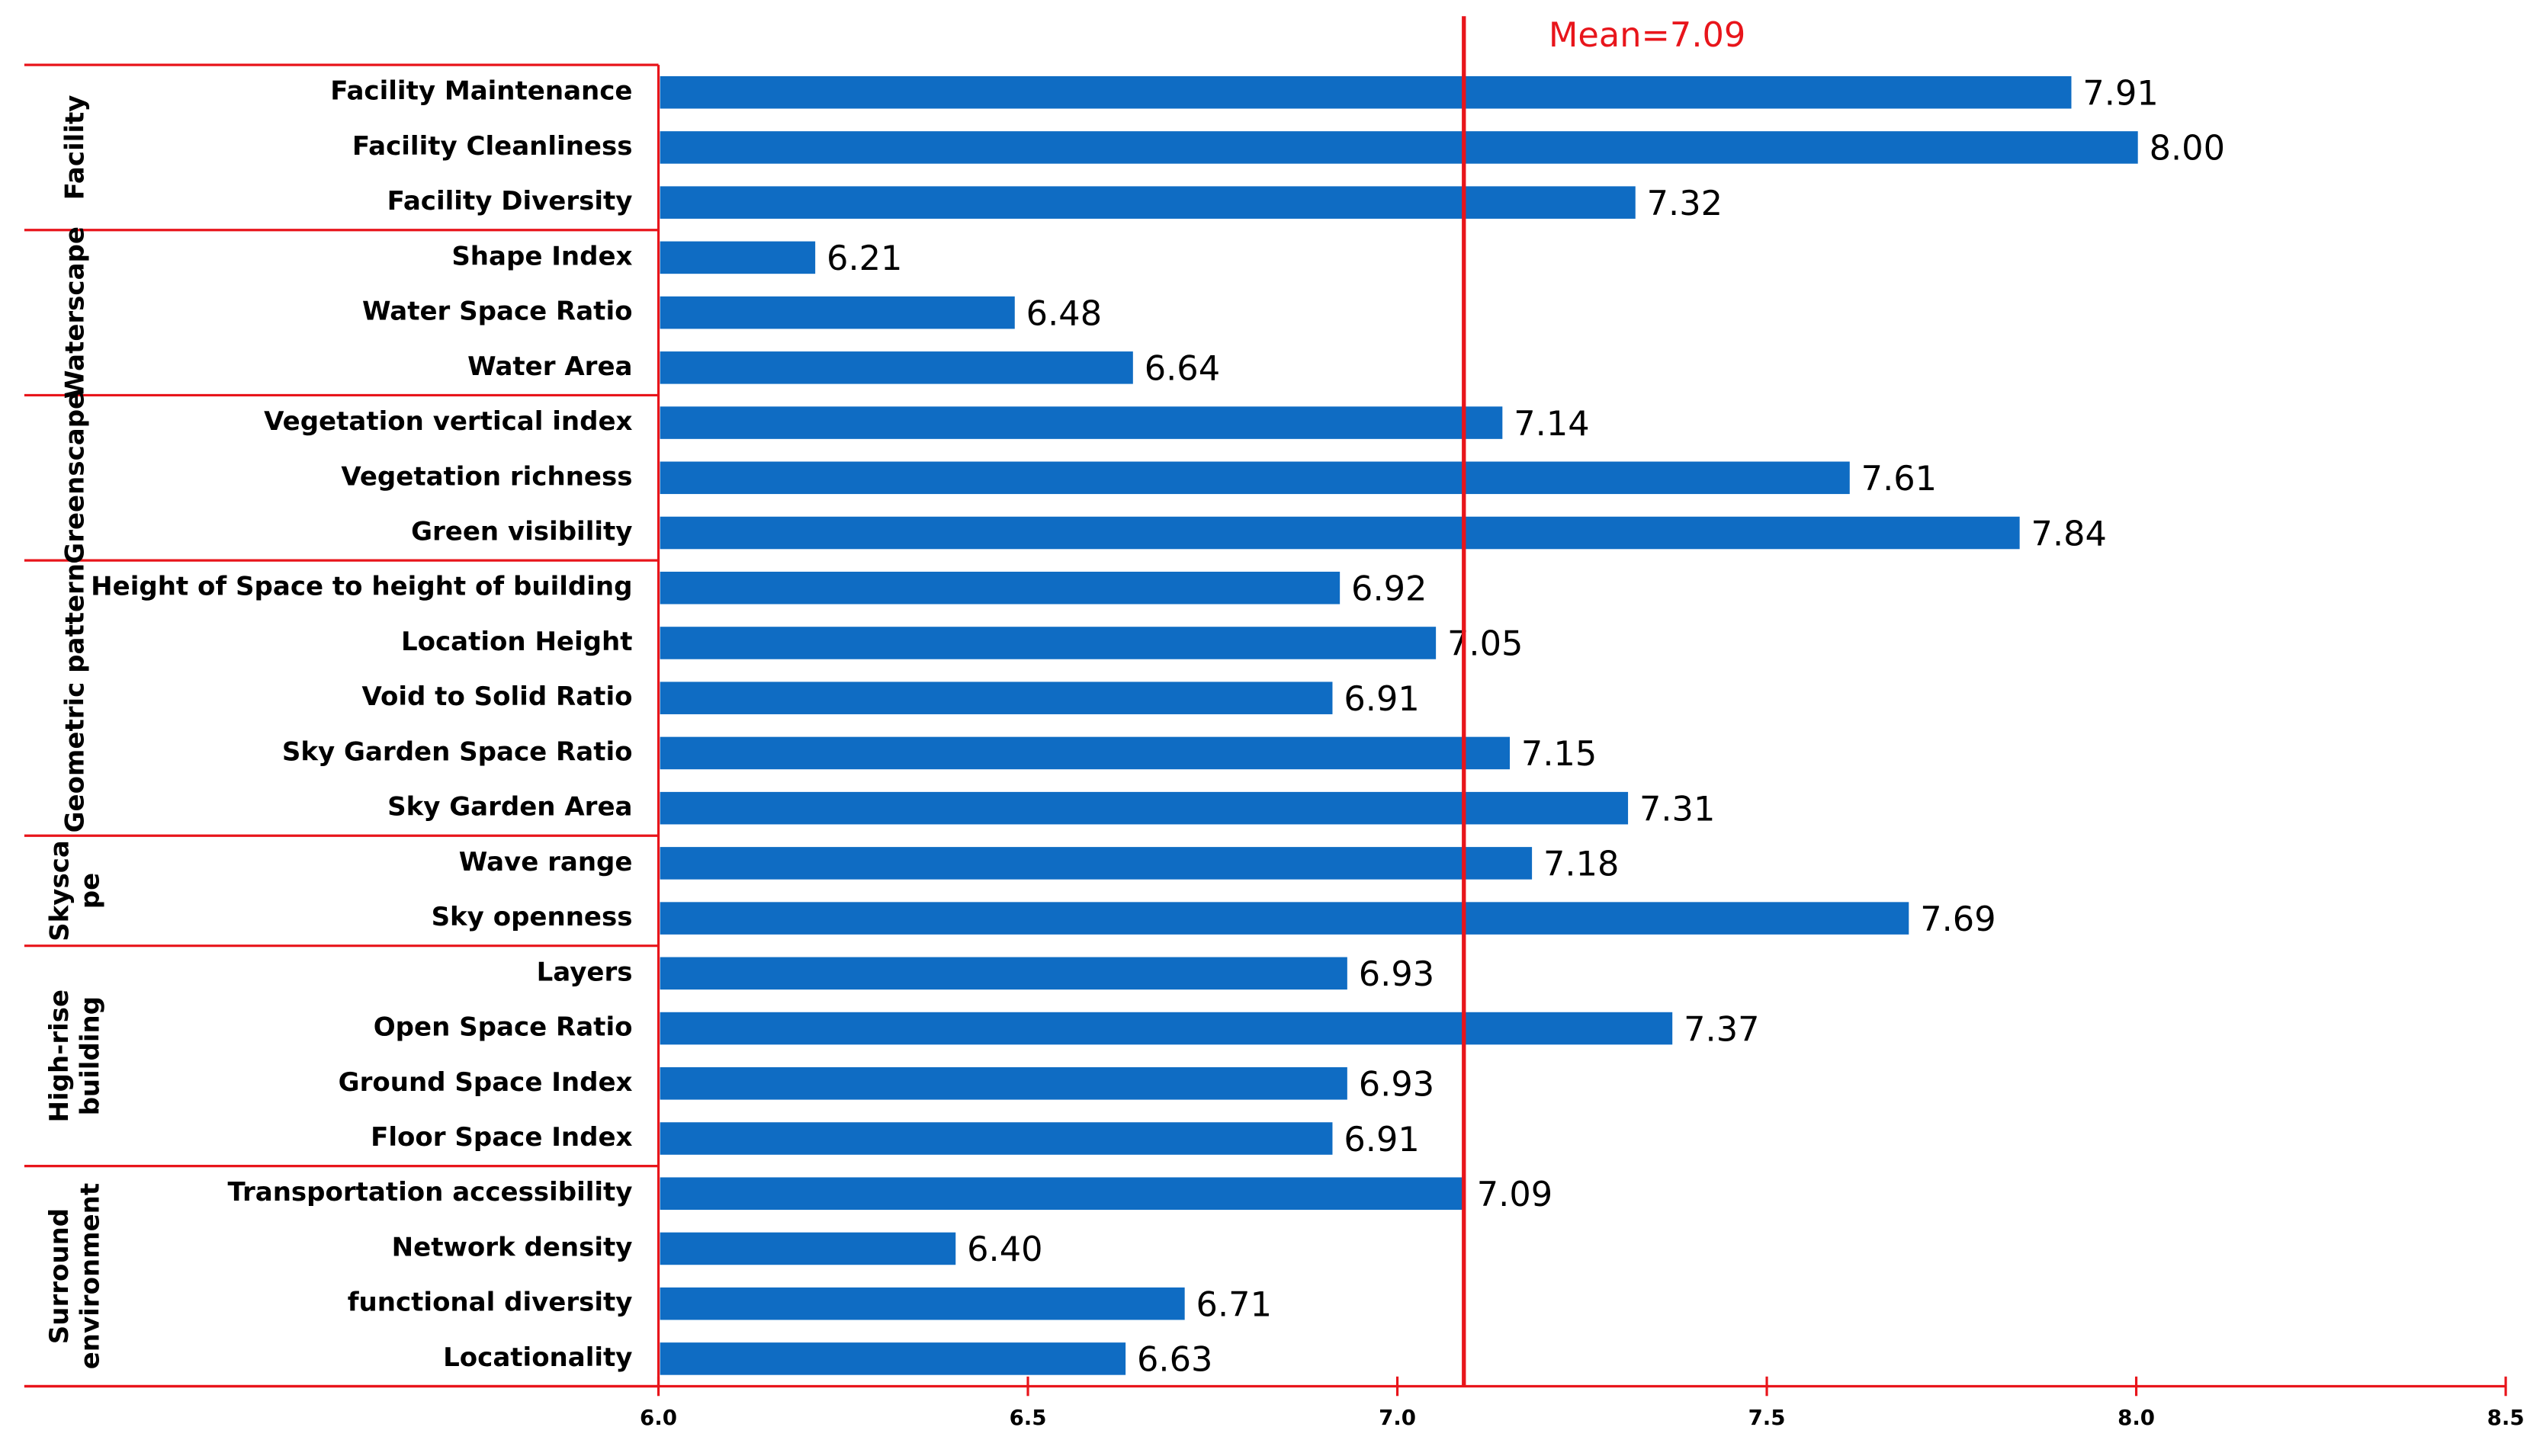 The width and height of the screenshot is (2543, 1456). What do you see at coordinates (74, 147) in the screenshot?
I see `group-label: Facility` at bounding box center [74, 147].